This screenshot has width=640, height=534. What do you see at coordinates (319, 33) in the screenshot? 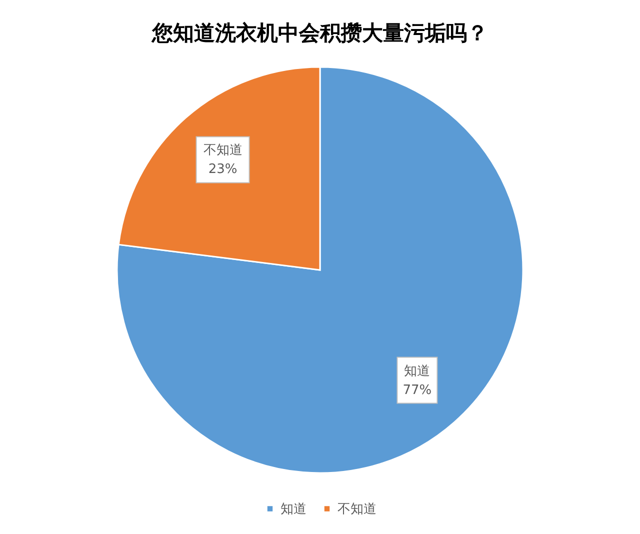
I see `chart-title: 您知道洗衣机中会积攒大量污垢吗？` at bounding box center [319, 33].